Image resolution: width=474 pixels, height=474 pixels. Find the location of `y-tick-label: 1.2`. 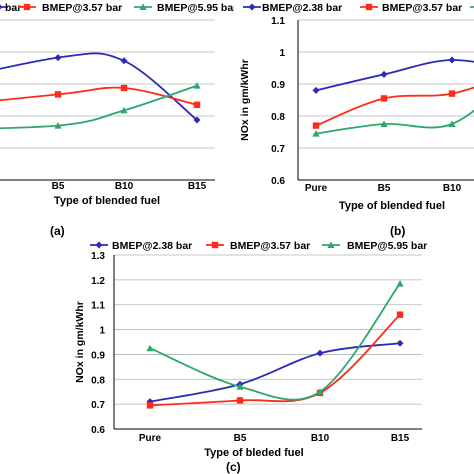

y-tick-label: 1.2 is located at coordinates (98, 281).